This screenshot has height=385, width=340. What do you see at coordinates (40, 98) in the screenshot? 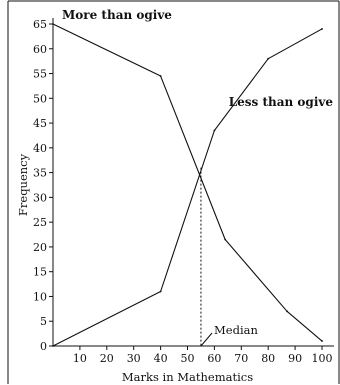
I see `y-tick-label: 50` at bounding box center [40, 98].